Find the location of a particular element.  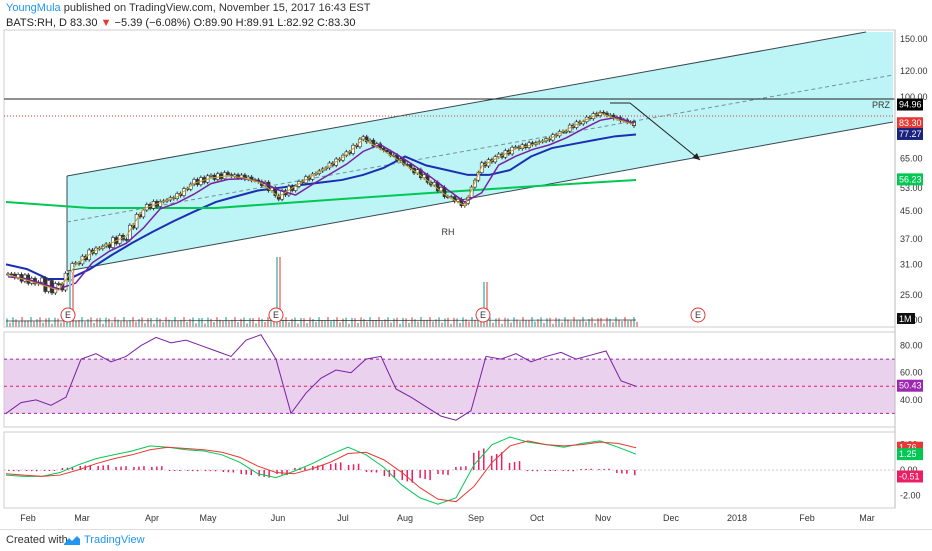

time-axis-label: Nov is located at coordinates (603, 518).